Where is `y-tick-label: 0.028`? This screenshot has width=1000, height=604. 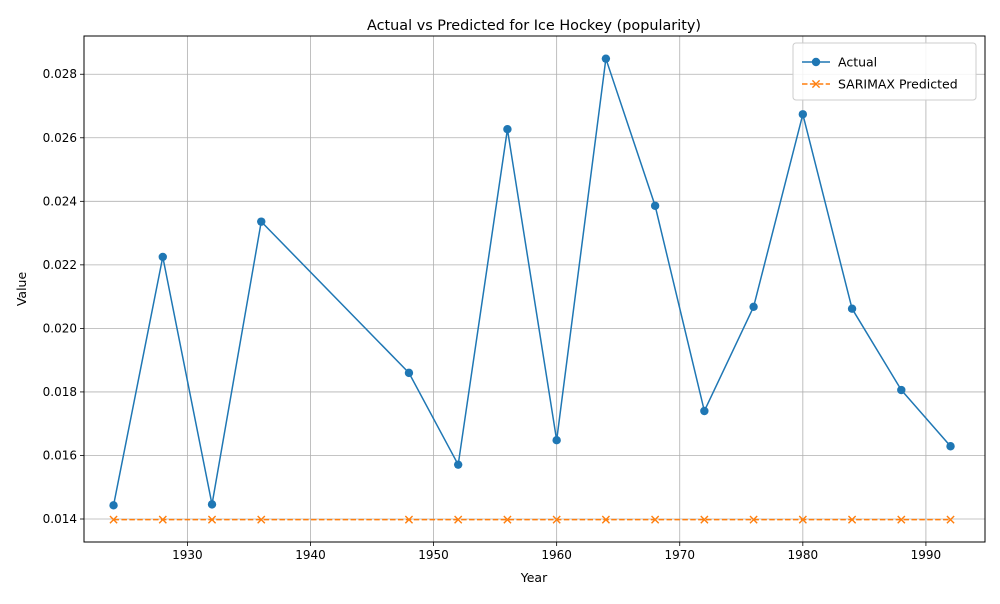 y-tick-label: 0.028 is located at coordinates (60, 74).